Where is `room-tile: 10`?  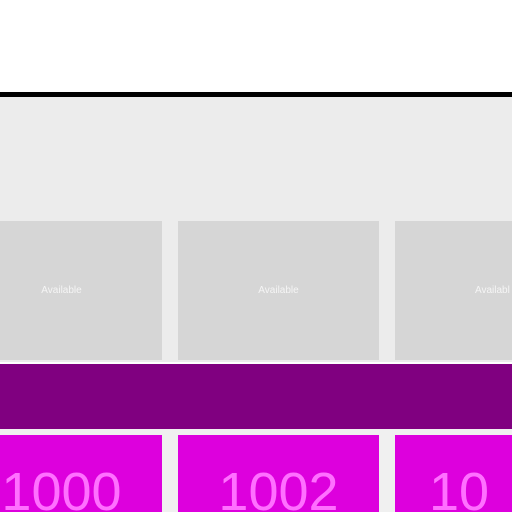 room-tile: 10 is located at coordinates (453, 473).